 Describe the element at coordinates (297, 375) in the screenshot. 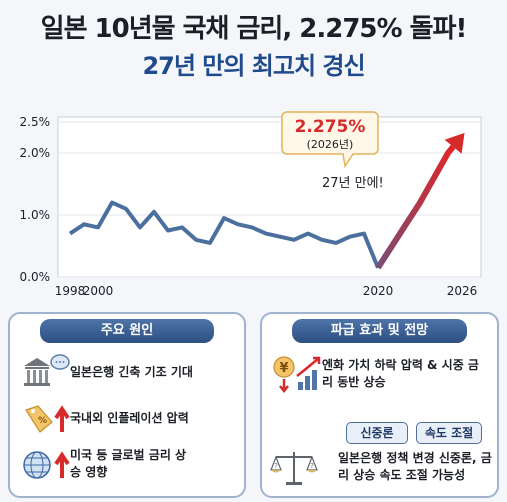

I see `yen-bar-chart-icon: ¥` at that location.